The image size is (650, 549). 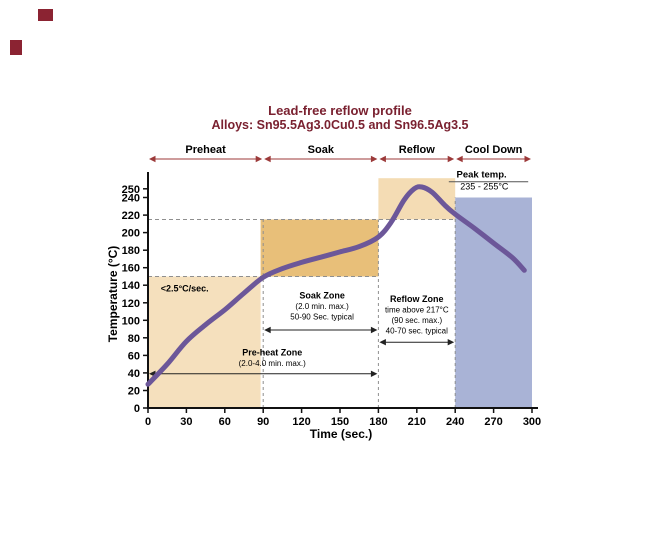 What do you see at coordinates (131, 216) in the screenshot?
I see `y-tick-label: 220` at bounding box center [131, 216].